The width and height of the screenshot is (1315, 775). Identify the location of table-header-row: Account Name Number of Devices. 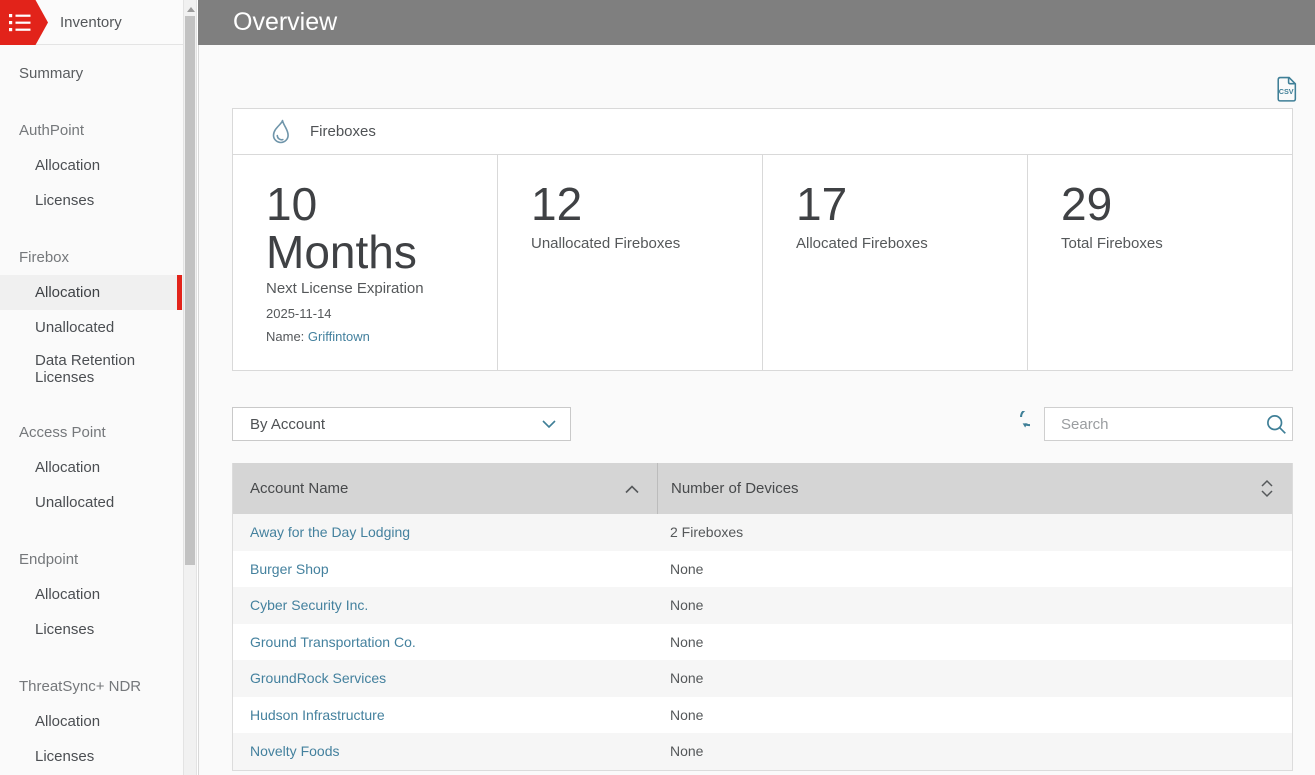
(762, 488).